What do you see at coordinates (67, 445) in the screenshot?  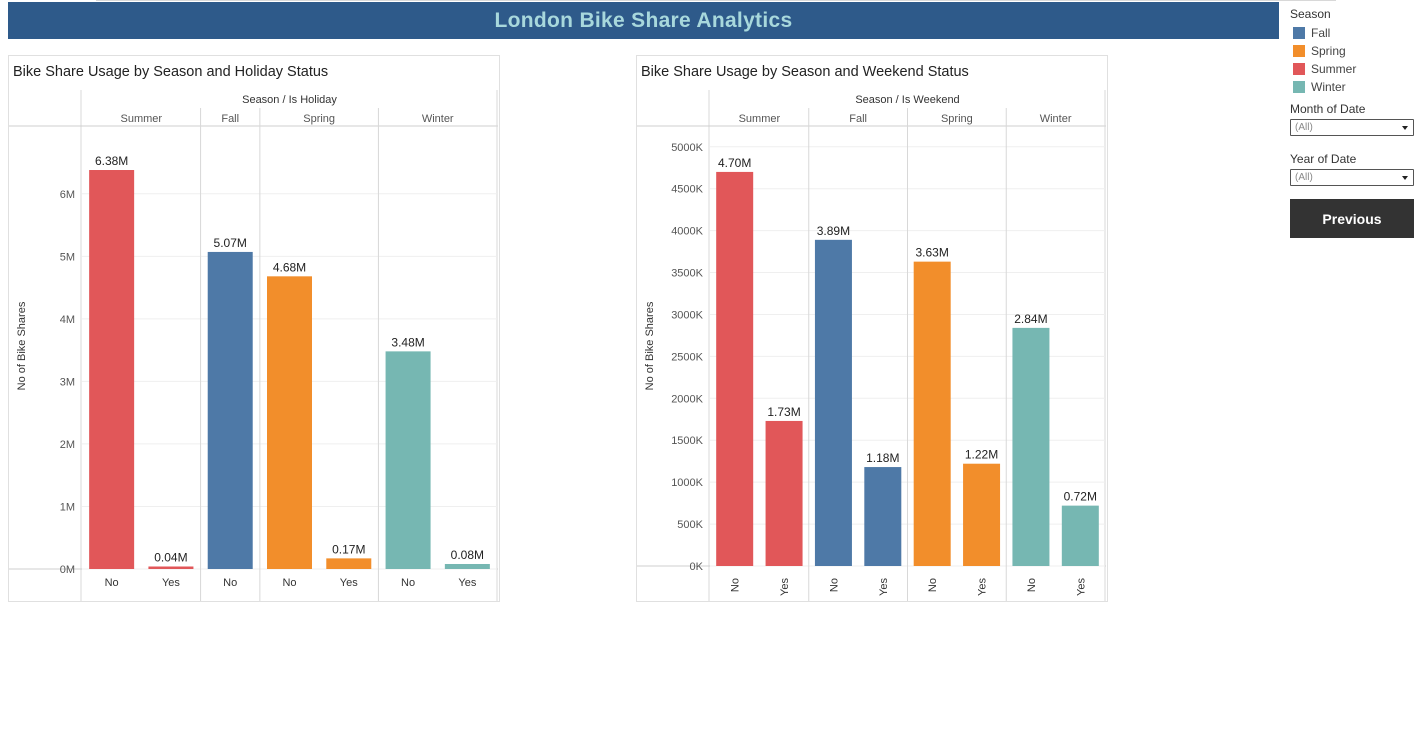 I see `y-tick-label: 2M` at bounding box center [67, 445].